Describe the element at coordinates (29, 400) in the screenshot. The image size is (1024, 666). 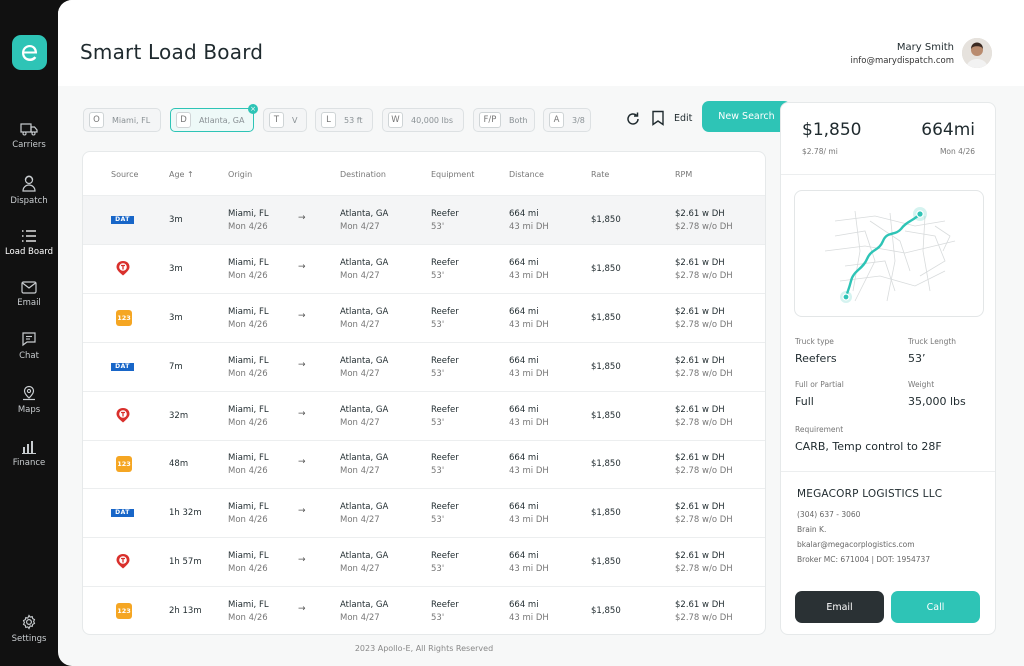
I see `sidebar-item-maps: Maps` at that location.